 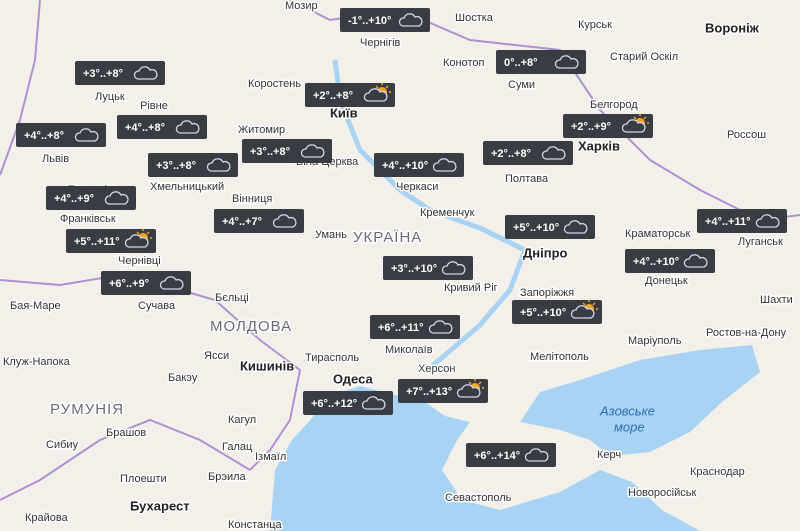 What do you see at coordinates (776, 300) in the screenshot?
I see `place-label: Шахти` at bounding box center [776, 300].